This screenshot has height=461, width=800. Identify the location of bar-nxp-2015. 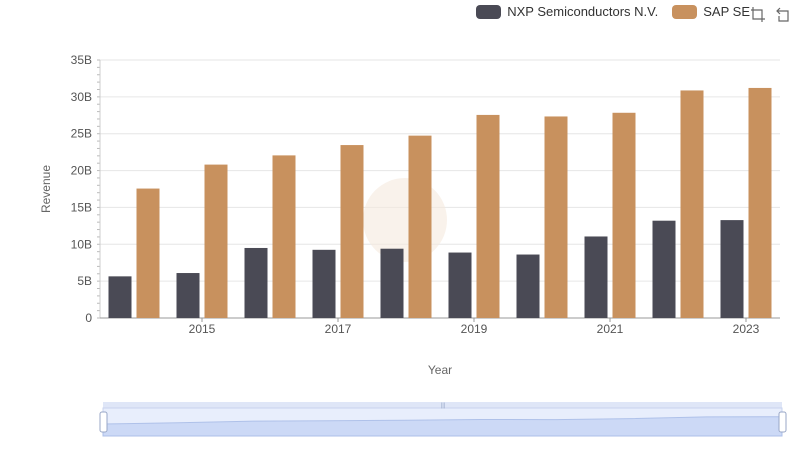
(188, 295).